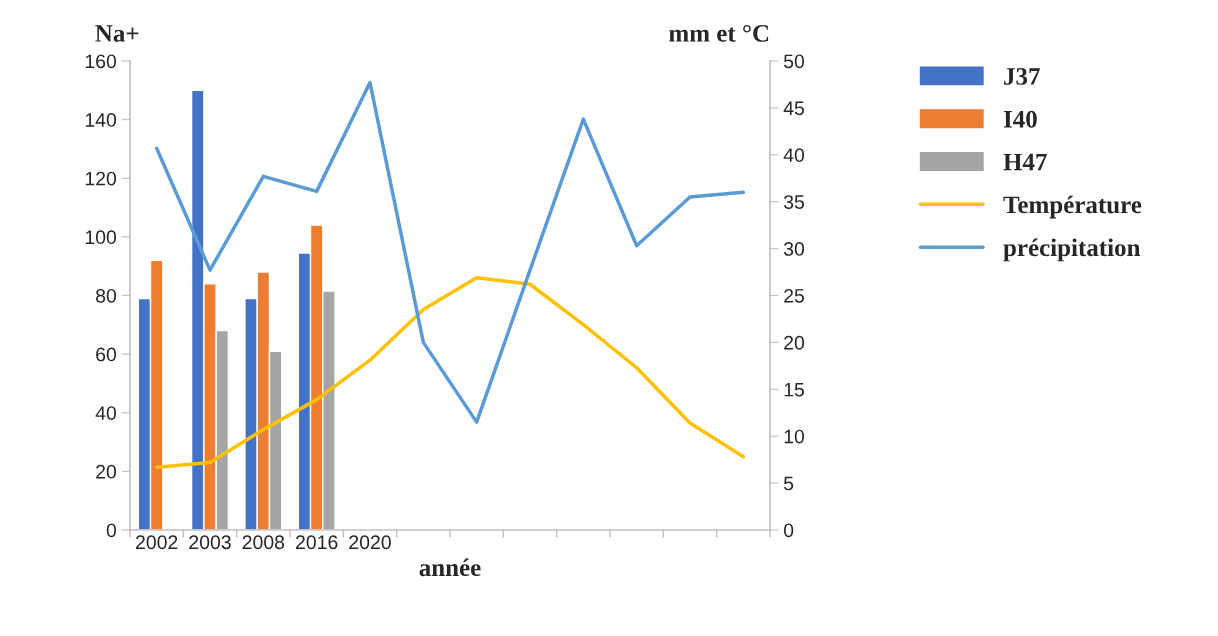  Describe the element at coordinates (788, 483) in the screenshot. I see `y2-tick-label: 5` at that location.